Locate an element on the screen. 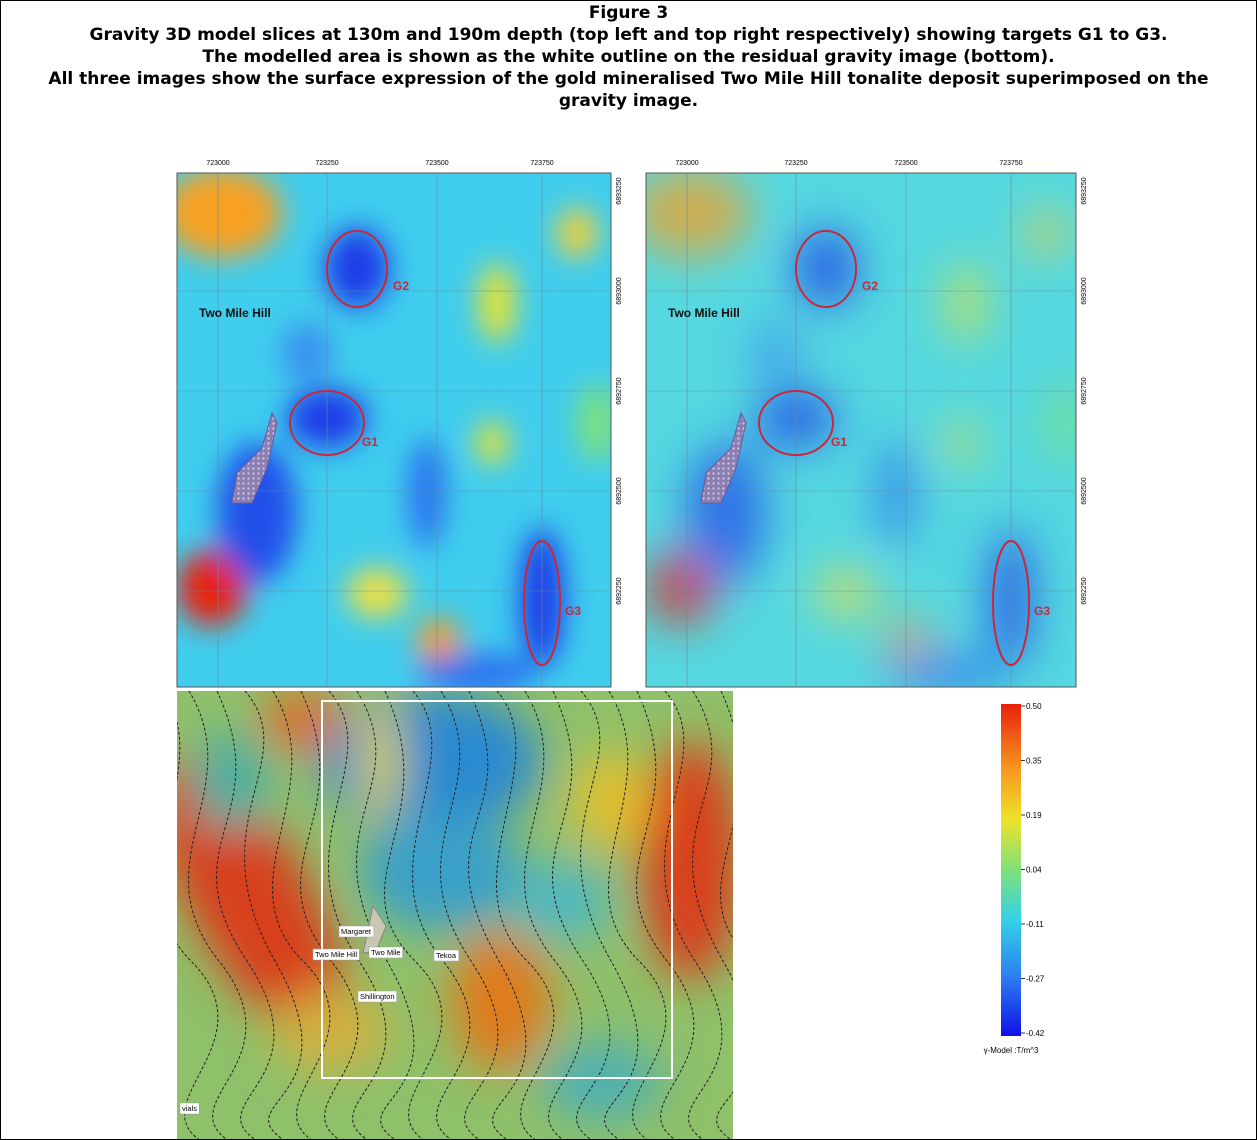  colorbar is located at coordinates (1011, 870).